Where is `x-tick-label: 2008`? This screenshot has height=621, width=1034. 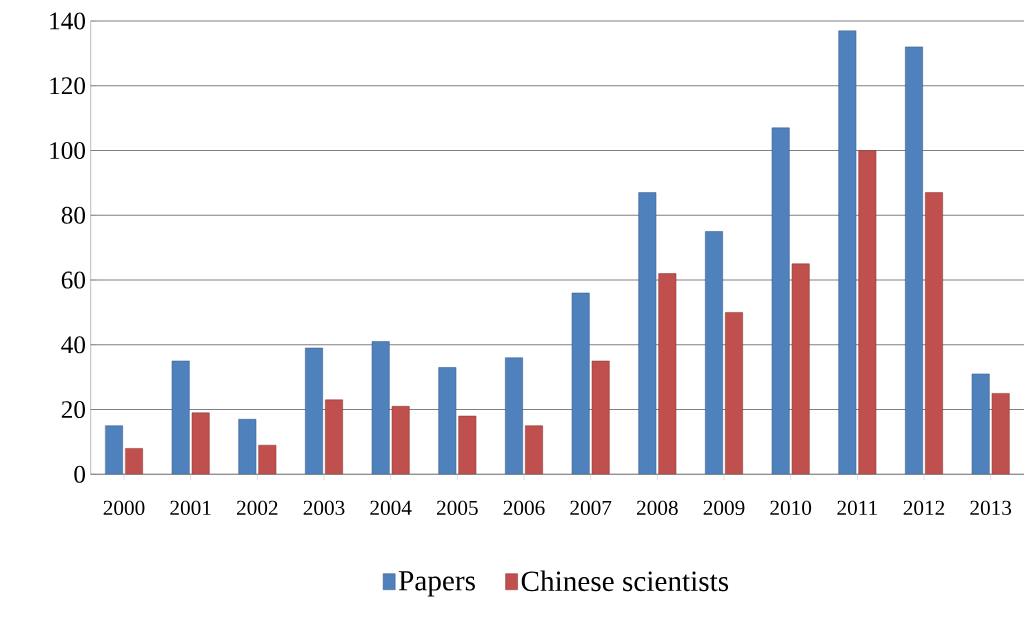
x-tick-label: 2008 is located at coordinates (657, 508).